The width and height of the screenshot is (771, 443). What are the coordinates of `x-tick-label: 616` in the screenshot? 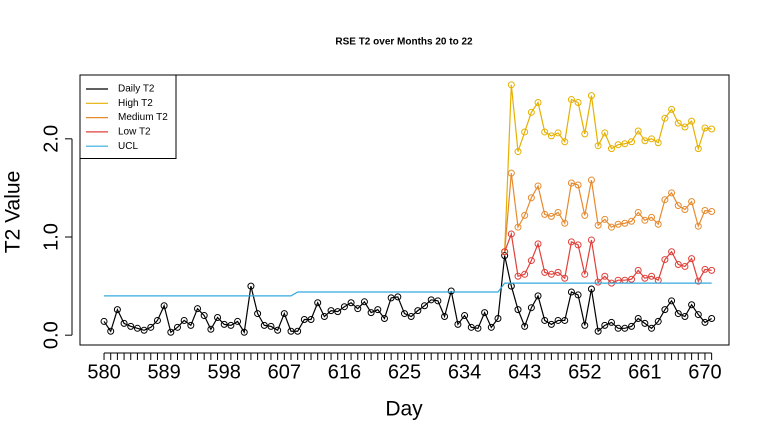 It's located at (344, 372).